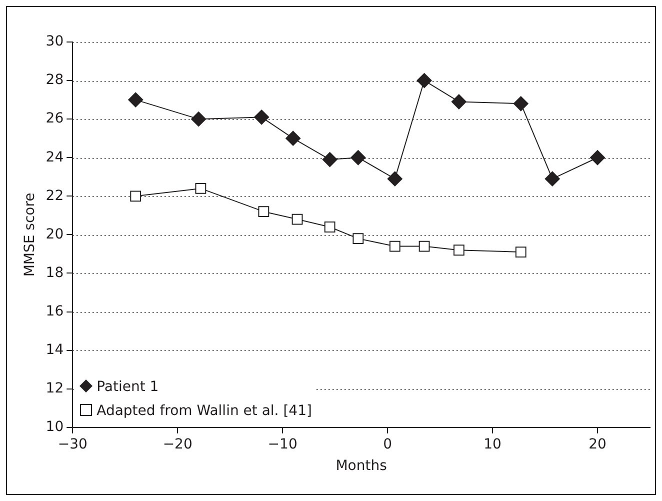 This screenshot has width=662, height=501. Describe the element at coordinates (55, 234) in the screenshot. I see `y-tick-label: 20` at that location.